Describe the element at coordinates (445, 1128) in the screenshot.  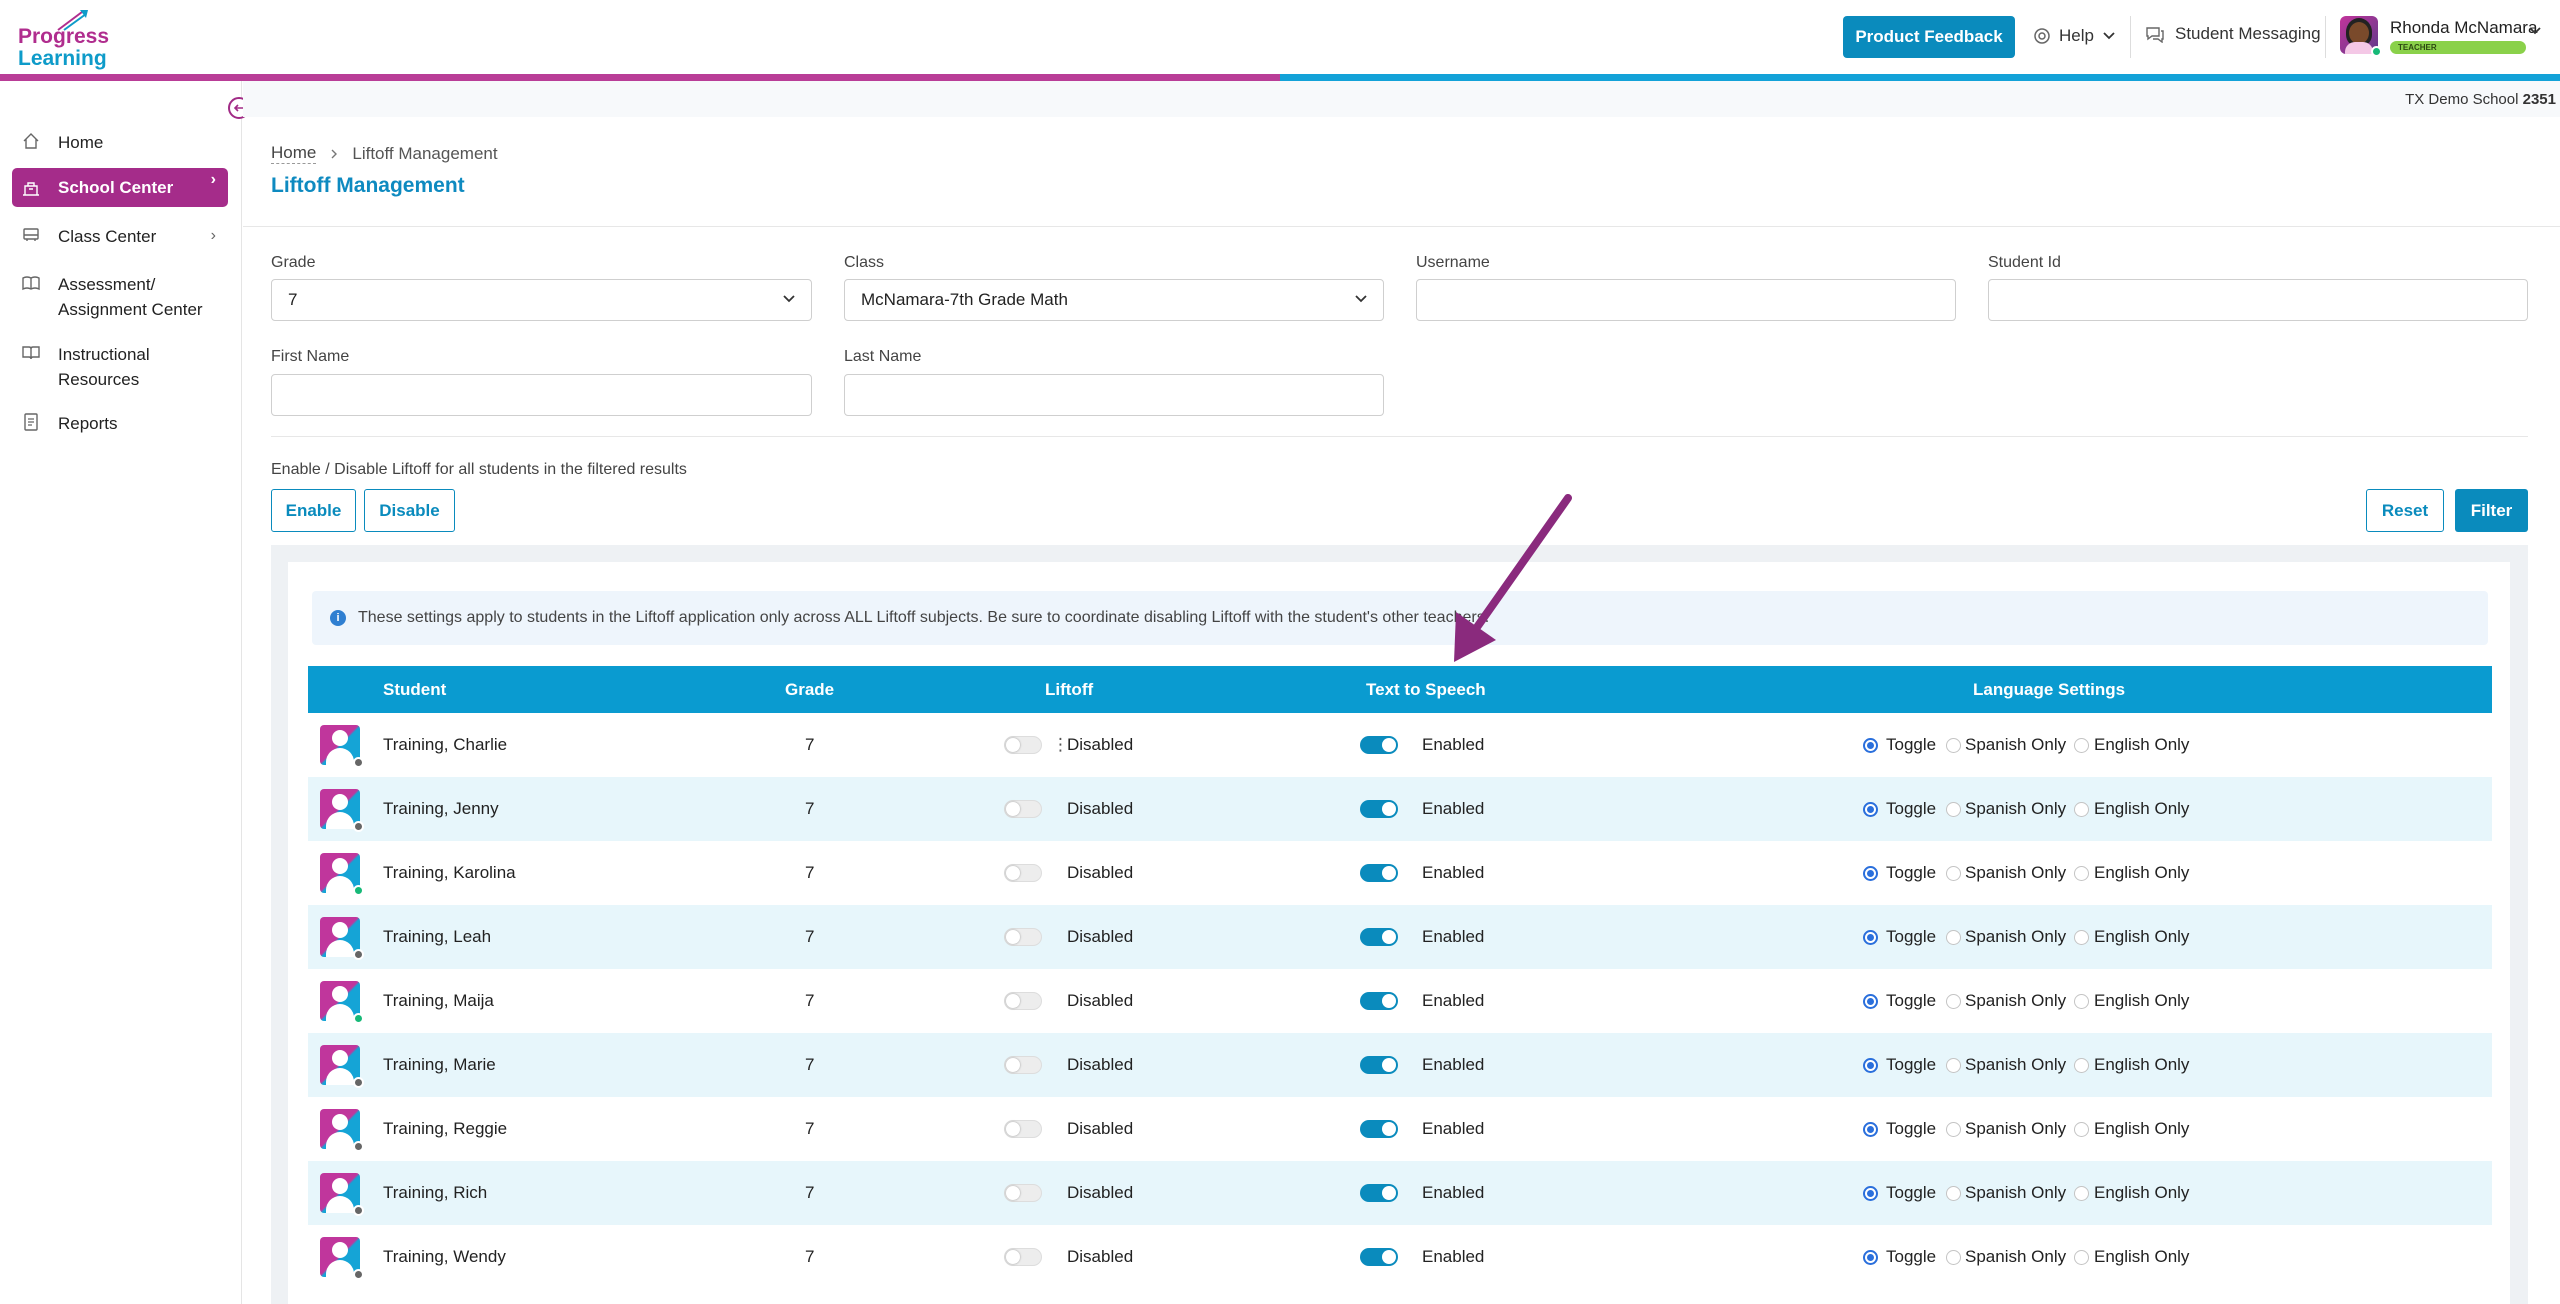
I see `student-name: Training, Reggie` at that location.